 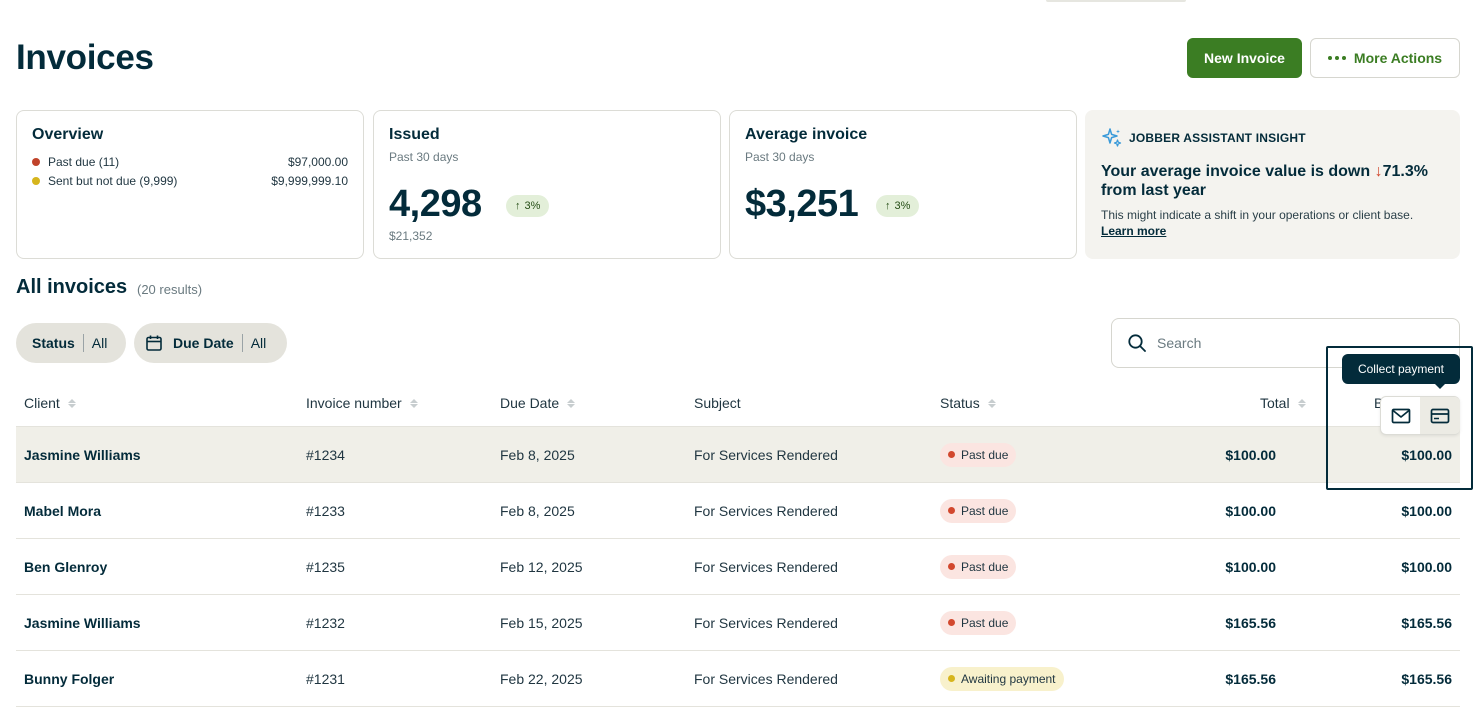 What do you see at coordinates (532, 206) in the screenshot?
I see `issued-trend-value: 3%` at bounding box center [532, 206].